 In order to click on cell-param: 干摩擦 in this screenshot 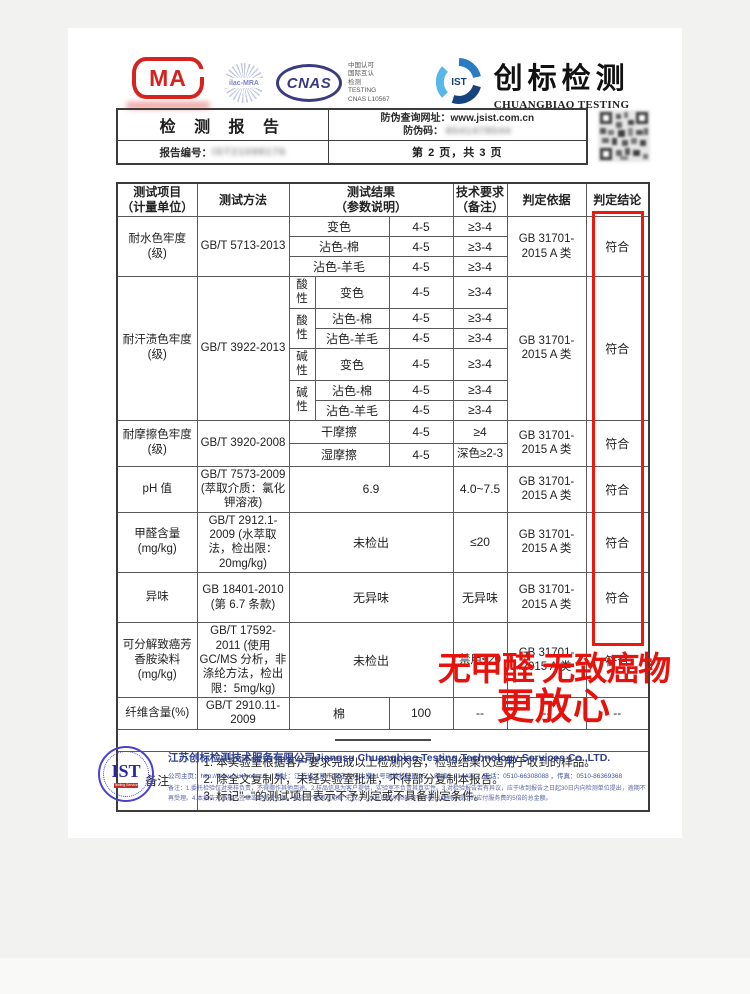, I will do `click(339, 431)`.